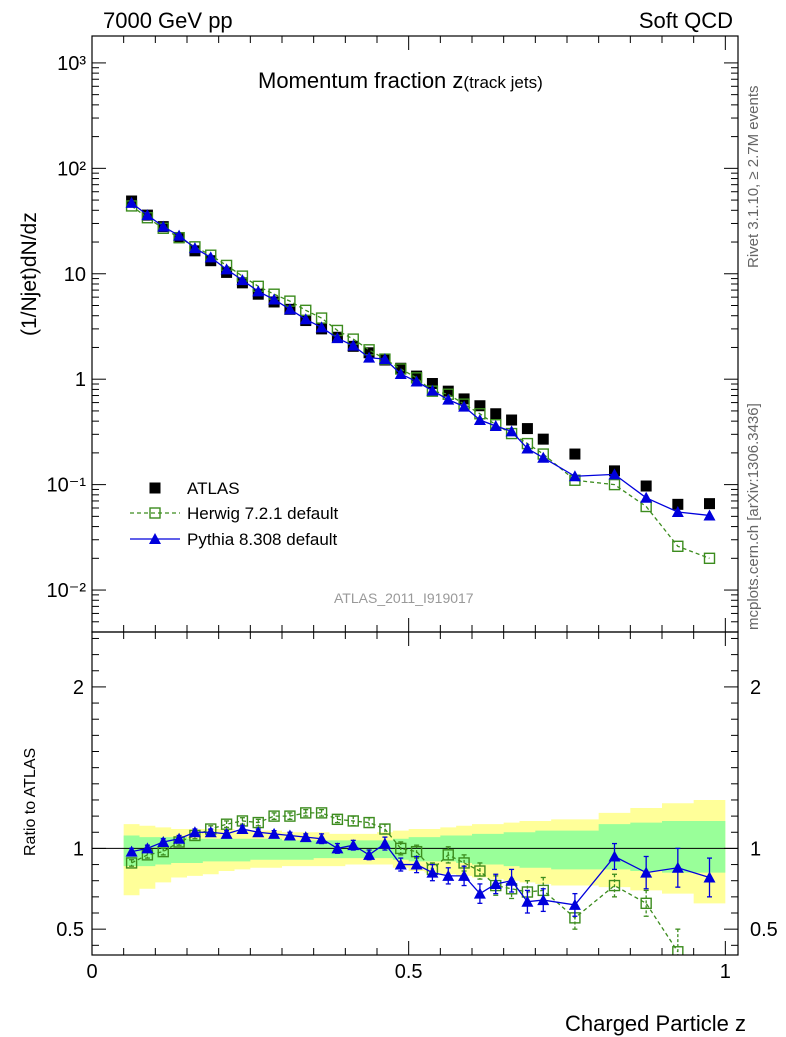 The height and width of the screenshot is (1037, 786). Describe the element at coordinates (78, 849) in the screenshot. I see `ratio-y-tick-label-left: 1` at that location.